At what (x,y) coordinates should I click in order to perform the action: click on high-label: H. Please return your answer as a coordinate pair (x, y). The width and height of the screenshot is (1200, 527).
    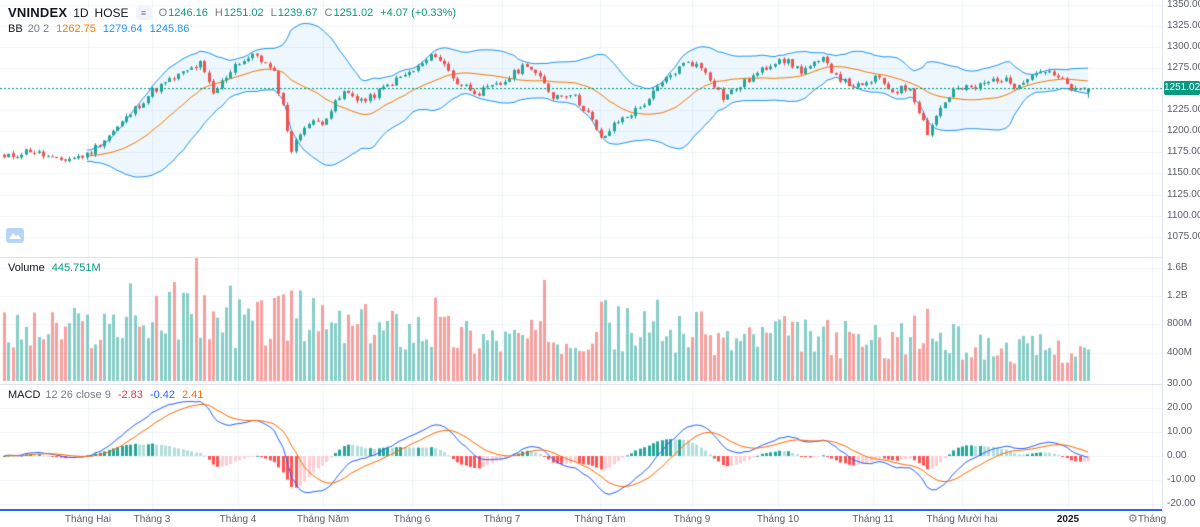
    Looking at the image, I should click on (218, 12).